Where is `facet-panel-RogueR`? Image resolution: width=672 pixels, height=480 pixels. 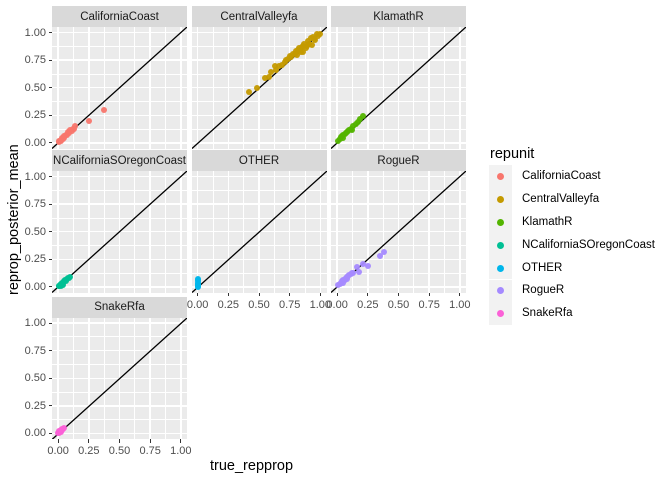 facet-panel-RogueR is located at coordinates (398, 232).